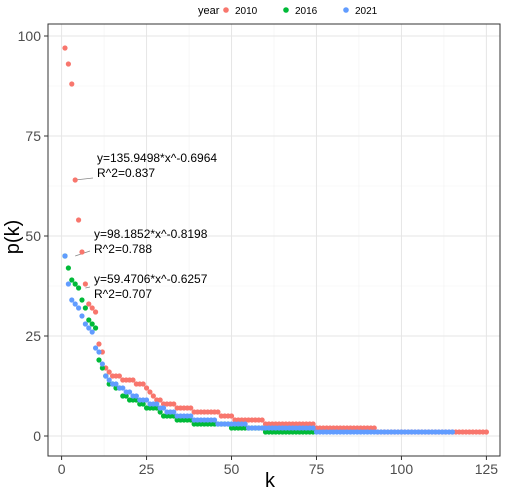 The height and width of the screenshot is (496, 505). Describe the element at coordinates (84, 179) in the screenshot. I see `annotation-leader-2010` at that location.